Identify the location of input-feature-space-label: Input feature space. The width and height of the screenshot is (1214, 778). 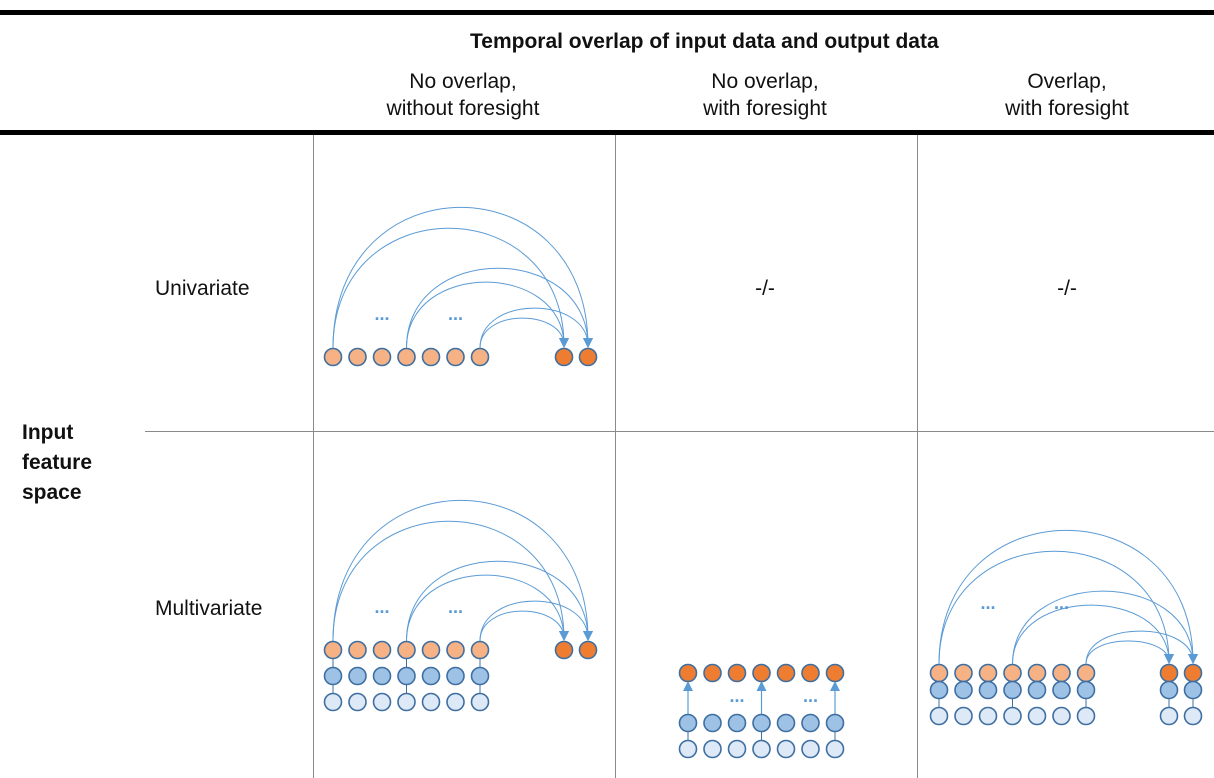
(57, 463).